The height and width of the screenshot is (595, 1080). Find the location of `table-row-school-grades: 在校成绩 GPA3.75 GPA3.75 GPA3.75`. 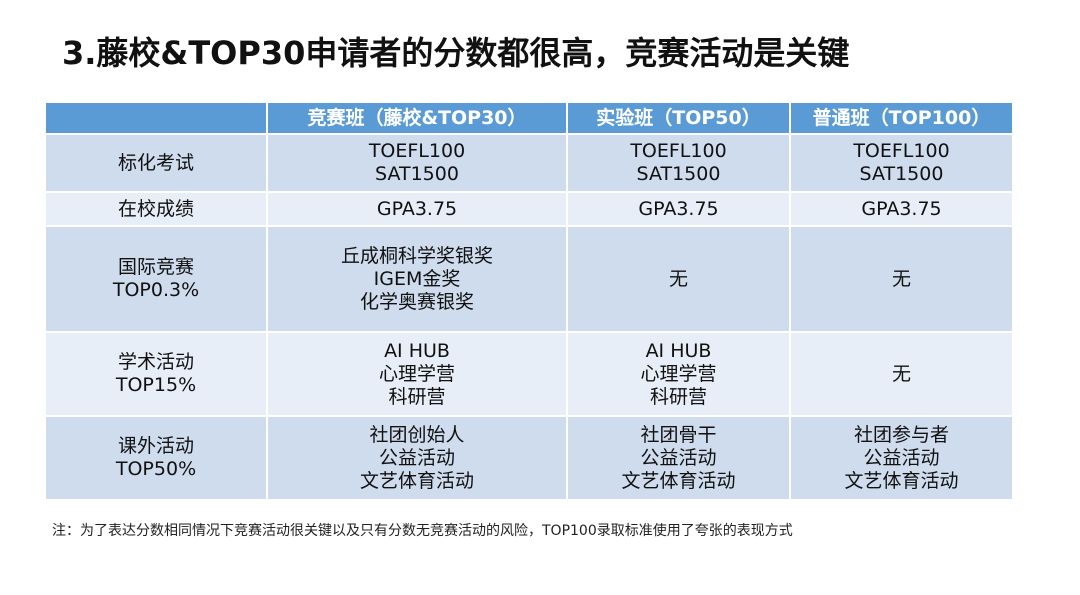

table-row-school-grades: 在校成绩 GPA3.75 GPA3.75 GPA3.75 is located at coordinates (529, 209).